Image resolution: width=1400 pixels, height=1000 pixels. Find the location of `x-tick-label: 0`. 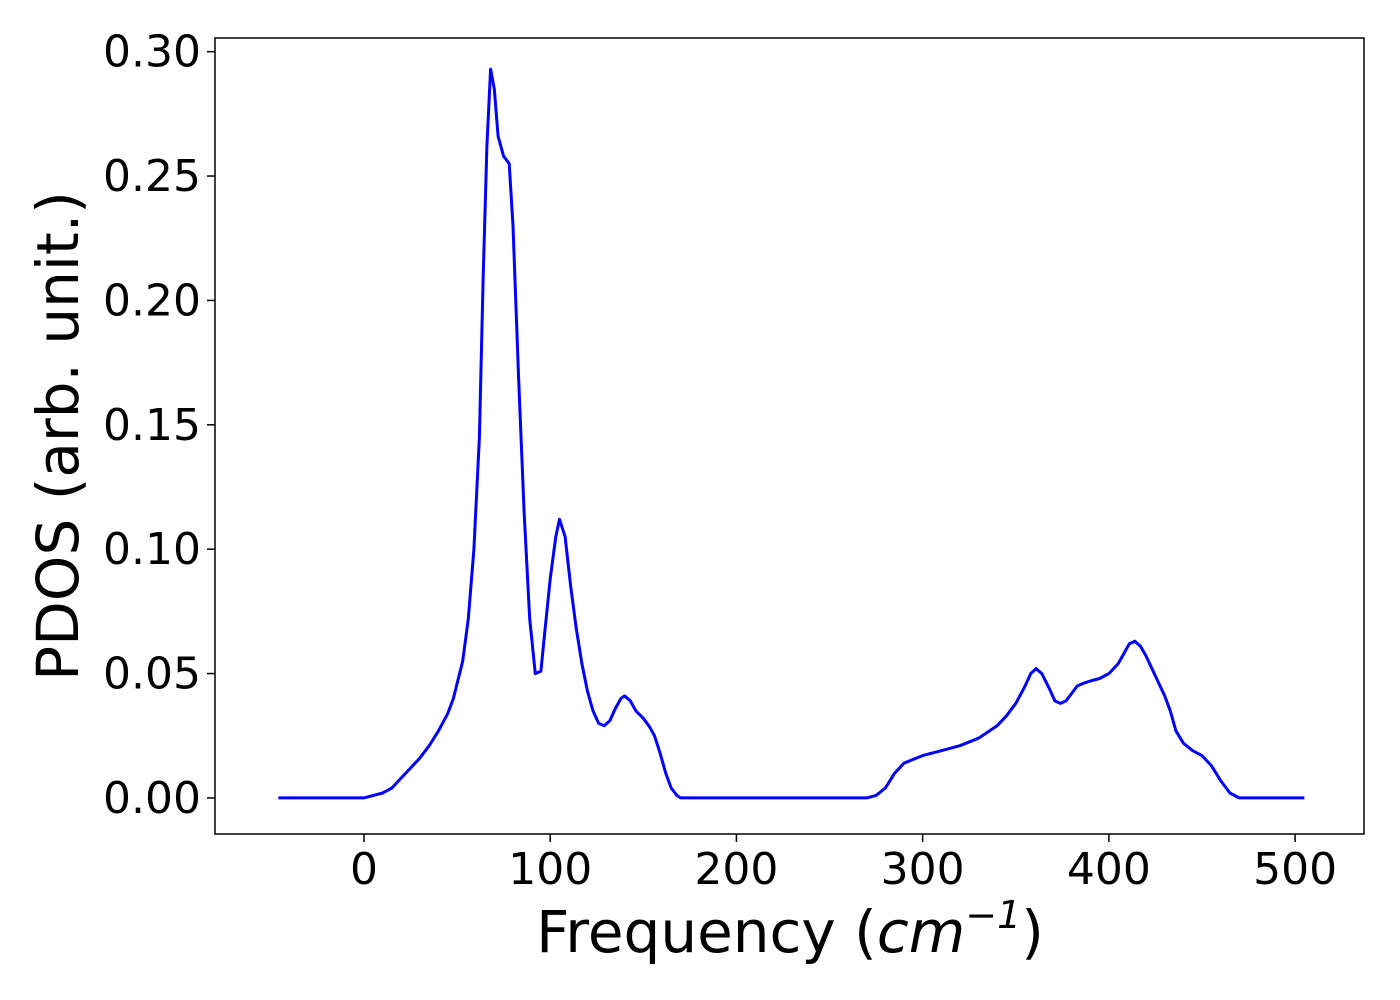

x-tick-label: 0 is located at coordinates (364, 869).